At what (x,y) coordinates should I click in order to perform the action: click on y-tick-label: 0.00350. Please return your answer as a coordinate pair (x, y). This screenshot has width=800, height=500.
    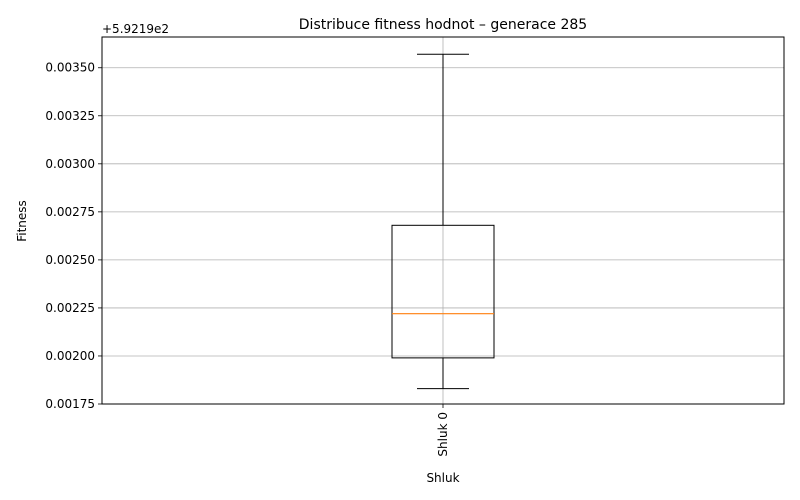
    Looking at the image, I should click on (70, 68).